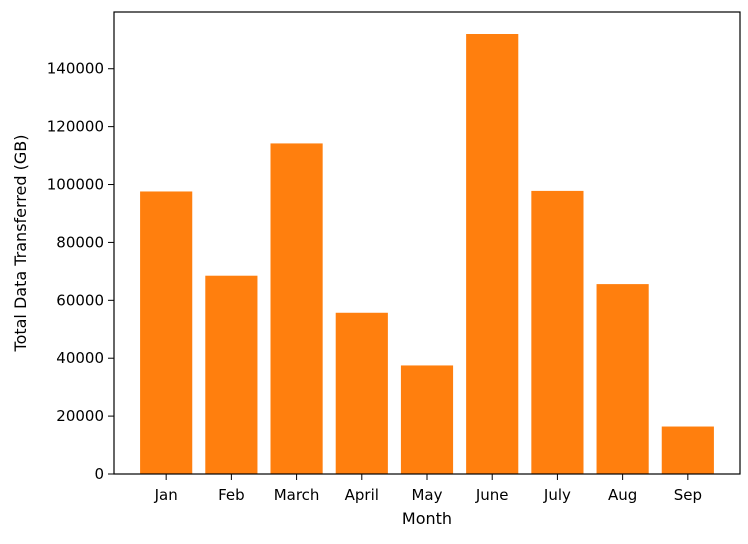 This screenshot has width=748, height=544. What do you see at coordinates (688, 495) in the screenshot?
I see `x-tick-label-sep: Sep` at bounding box center [688, 495].